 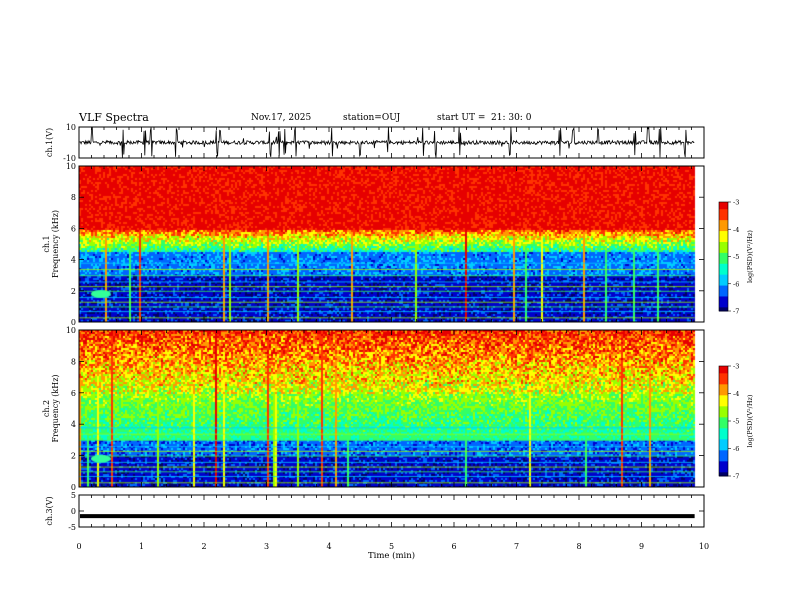 I want to click on date-label: Nov.17, 2025, so click(x=281, y=118).